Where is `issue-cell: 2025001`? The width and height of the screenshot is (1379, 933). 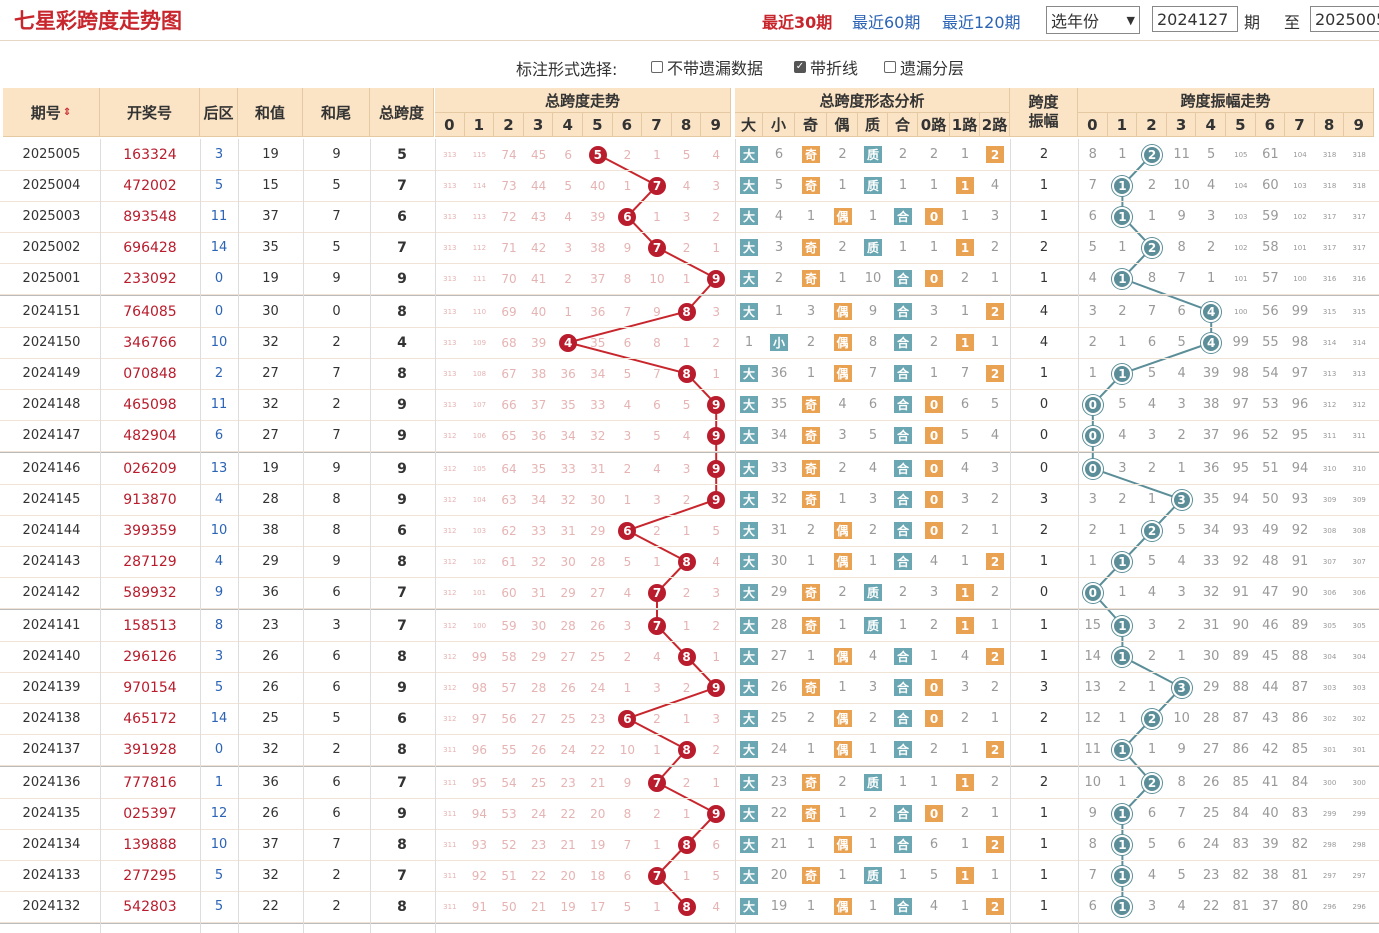
issue-cell: 2025001 is located at coordinates (51, 278).